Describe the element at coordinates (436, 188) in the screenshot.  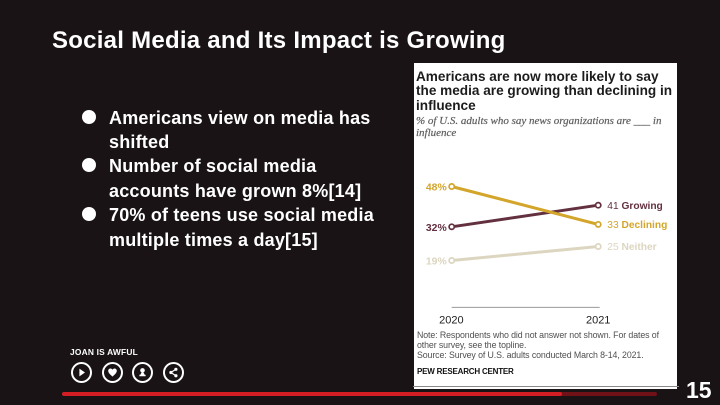
I see `svg-text: 48%` at that location.